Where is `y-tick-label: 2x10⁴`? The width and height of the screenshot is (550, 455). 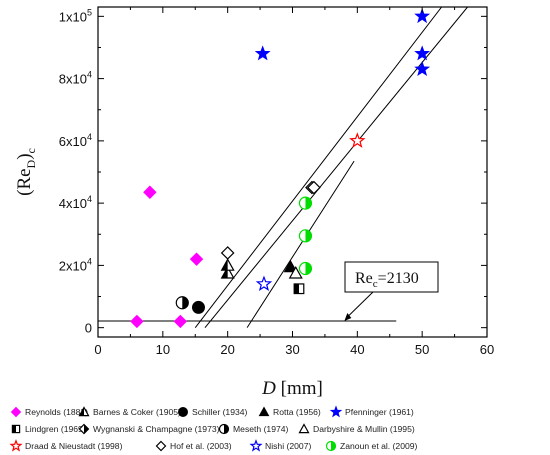
y-tick-label: 2x10⁴ is located at coordinates (75, 264).